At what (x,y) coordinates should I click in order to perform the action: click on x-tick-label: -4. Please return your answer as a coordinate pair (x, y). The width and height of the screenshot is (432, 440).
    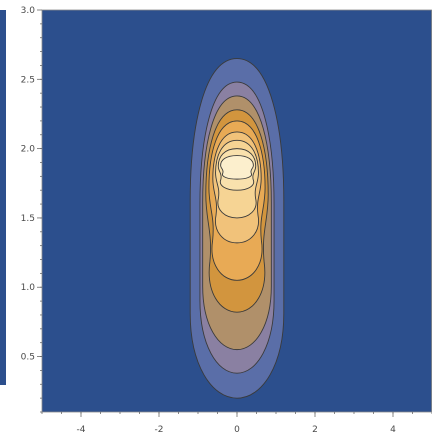
    Looking at the image, I should click on (81, 430).